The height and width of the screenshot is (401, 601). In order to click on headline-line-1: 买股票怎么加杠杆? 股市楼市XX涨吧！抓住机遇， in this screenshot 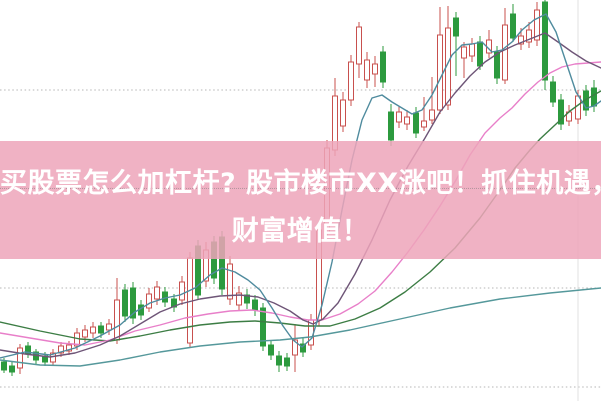, I will do `click(300, 183)`.